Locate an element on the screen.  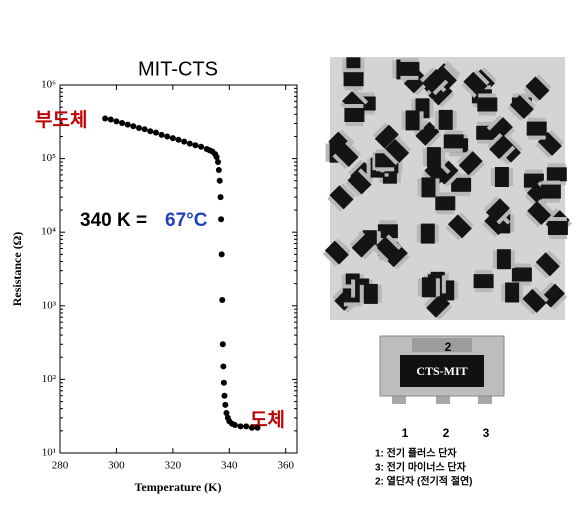
body-label: CTS-MIT is located at coordinates (441, 371).